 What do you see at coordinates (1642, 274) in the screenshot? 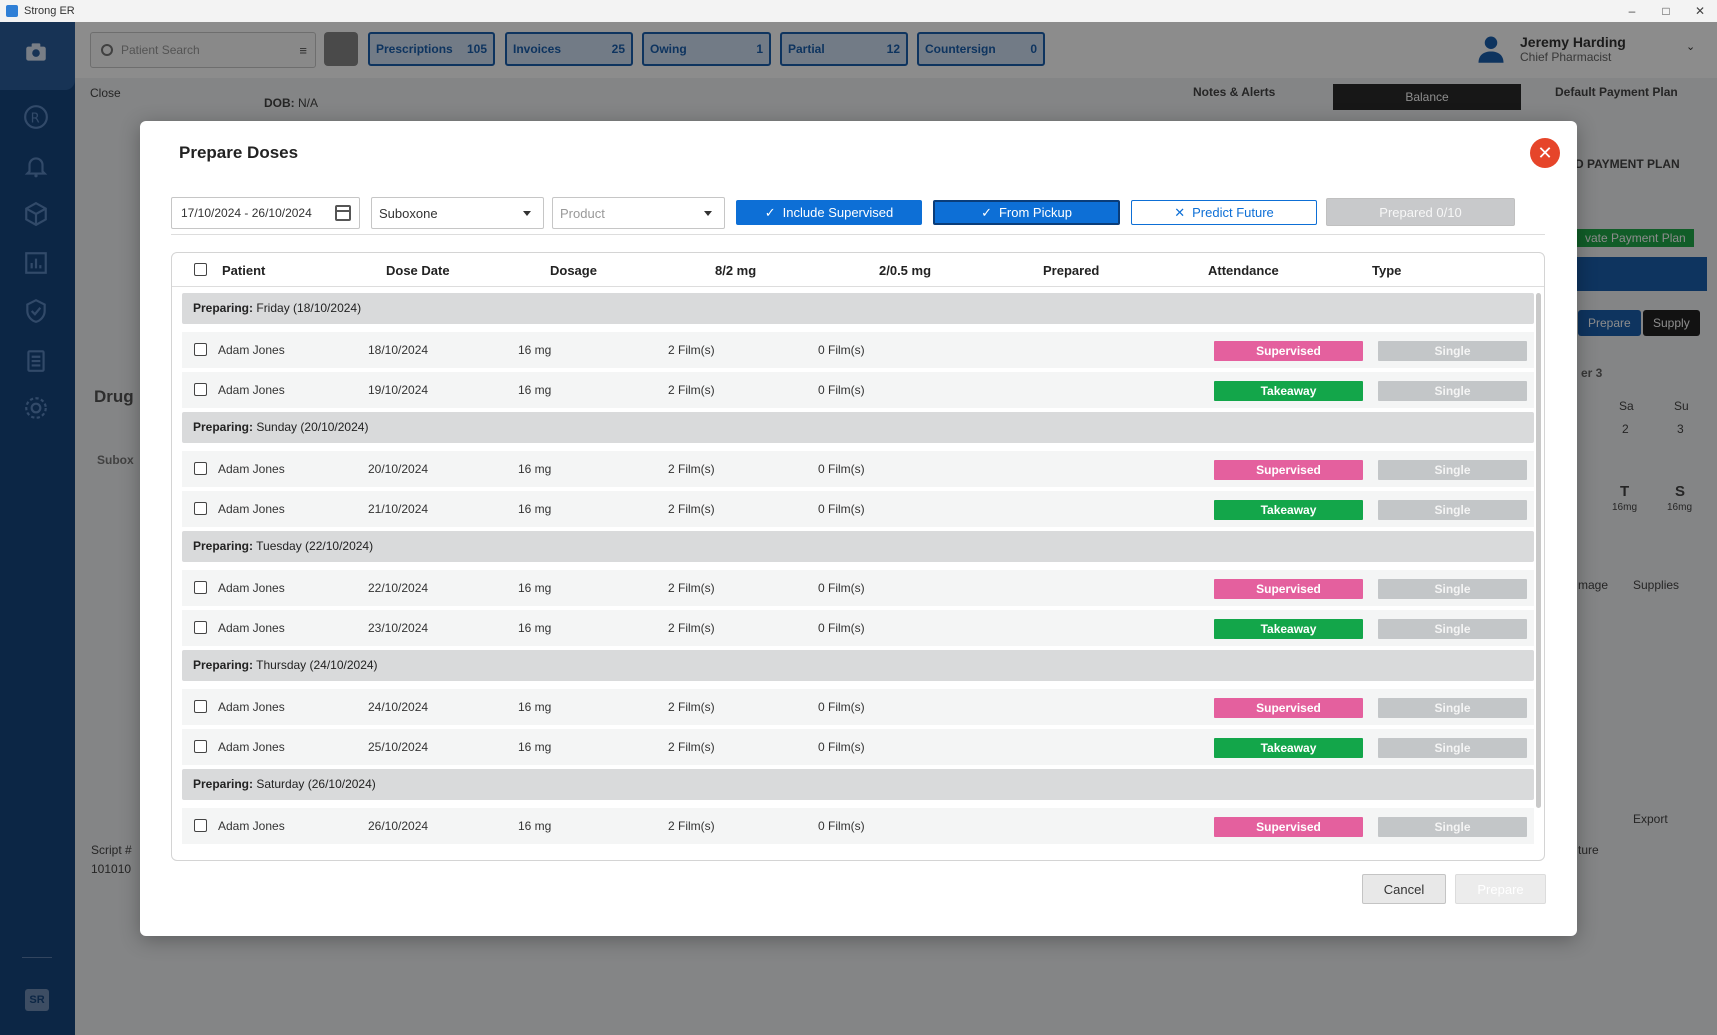
I see `bg-blue-bar` at bounding box center [1642, 274].